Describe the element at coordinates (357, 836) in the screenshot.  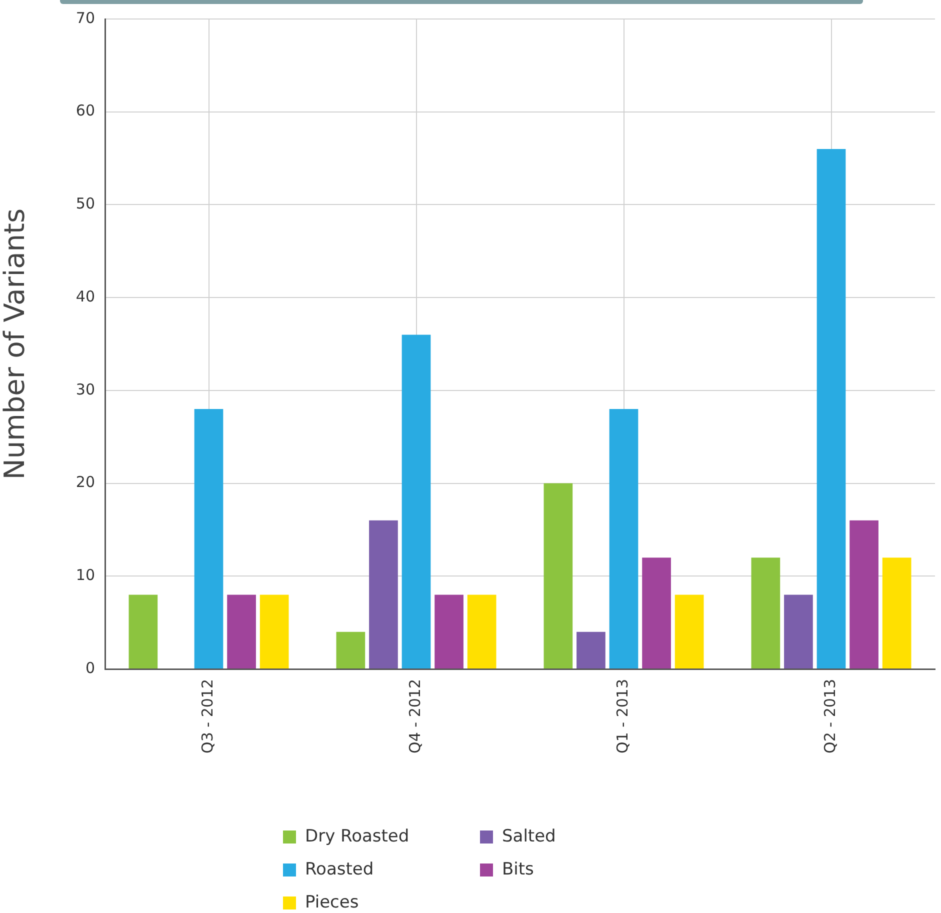
I see `legend-label: Dry Roasted` at that location.